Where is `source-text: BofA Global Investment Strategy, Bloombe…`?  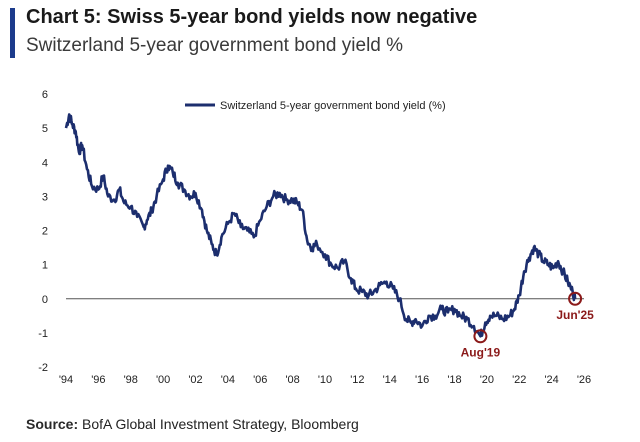 source-text: BofA Global Investment Strategy, Bloombe… is located at coordinates (218, 424).